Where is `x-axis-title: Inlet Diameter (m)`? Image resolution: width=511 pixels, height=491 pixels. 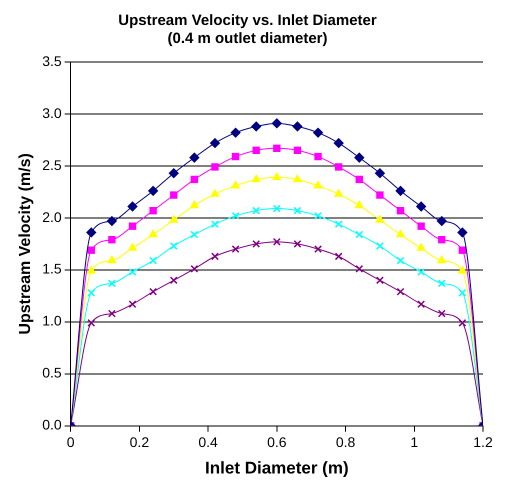
x-axis-title: Inlet Diameter (m) is located at coordinates (277, 468).